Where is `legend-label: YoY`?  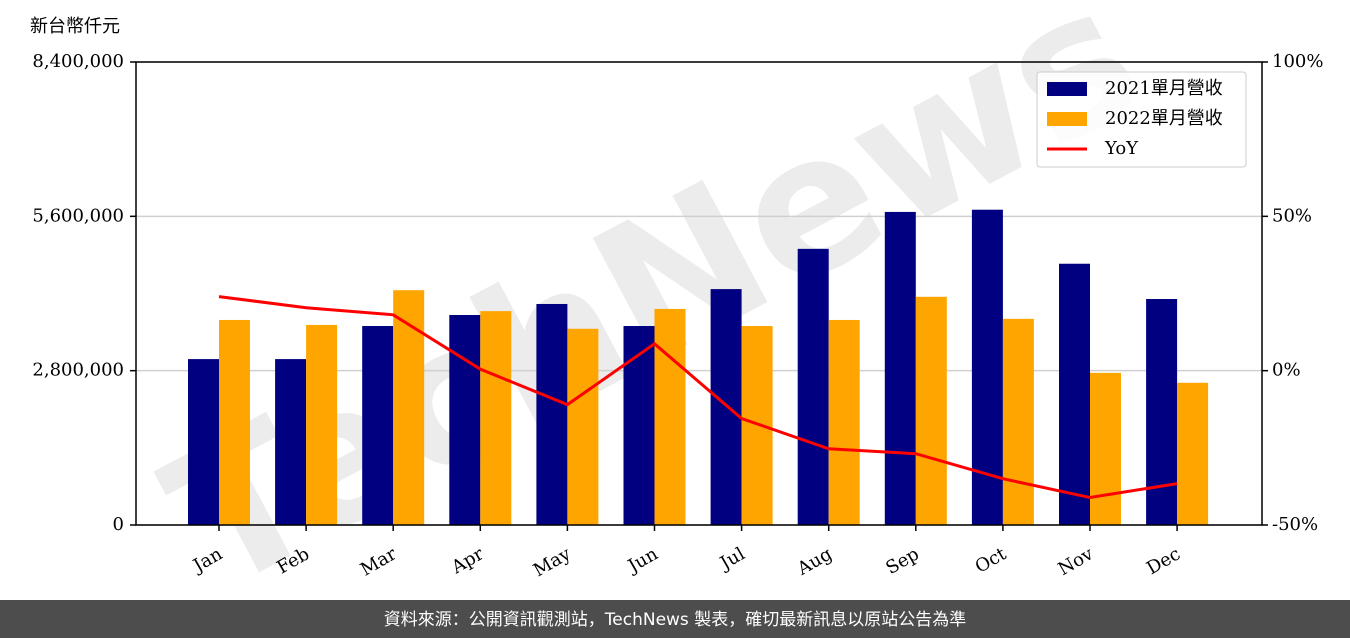 legend-label: YoY is located at coordinates (1121, 148).